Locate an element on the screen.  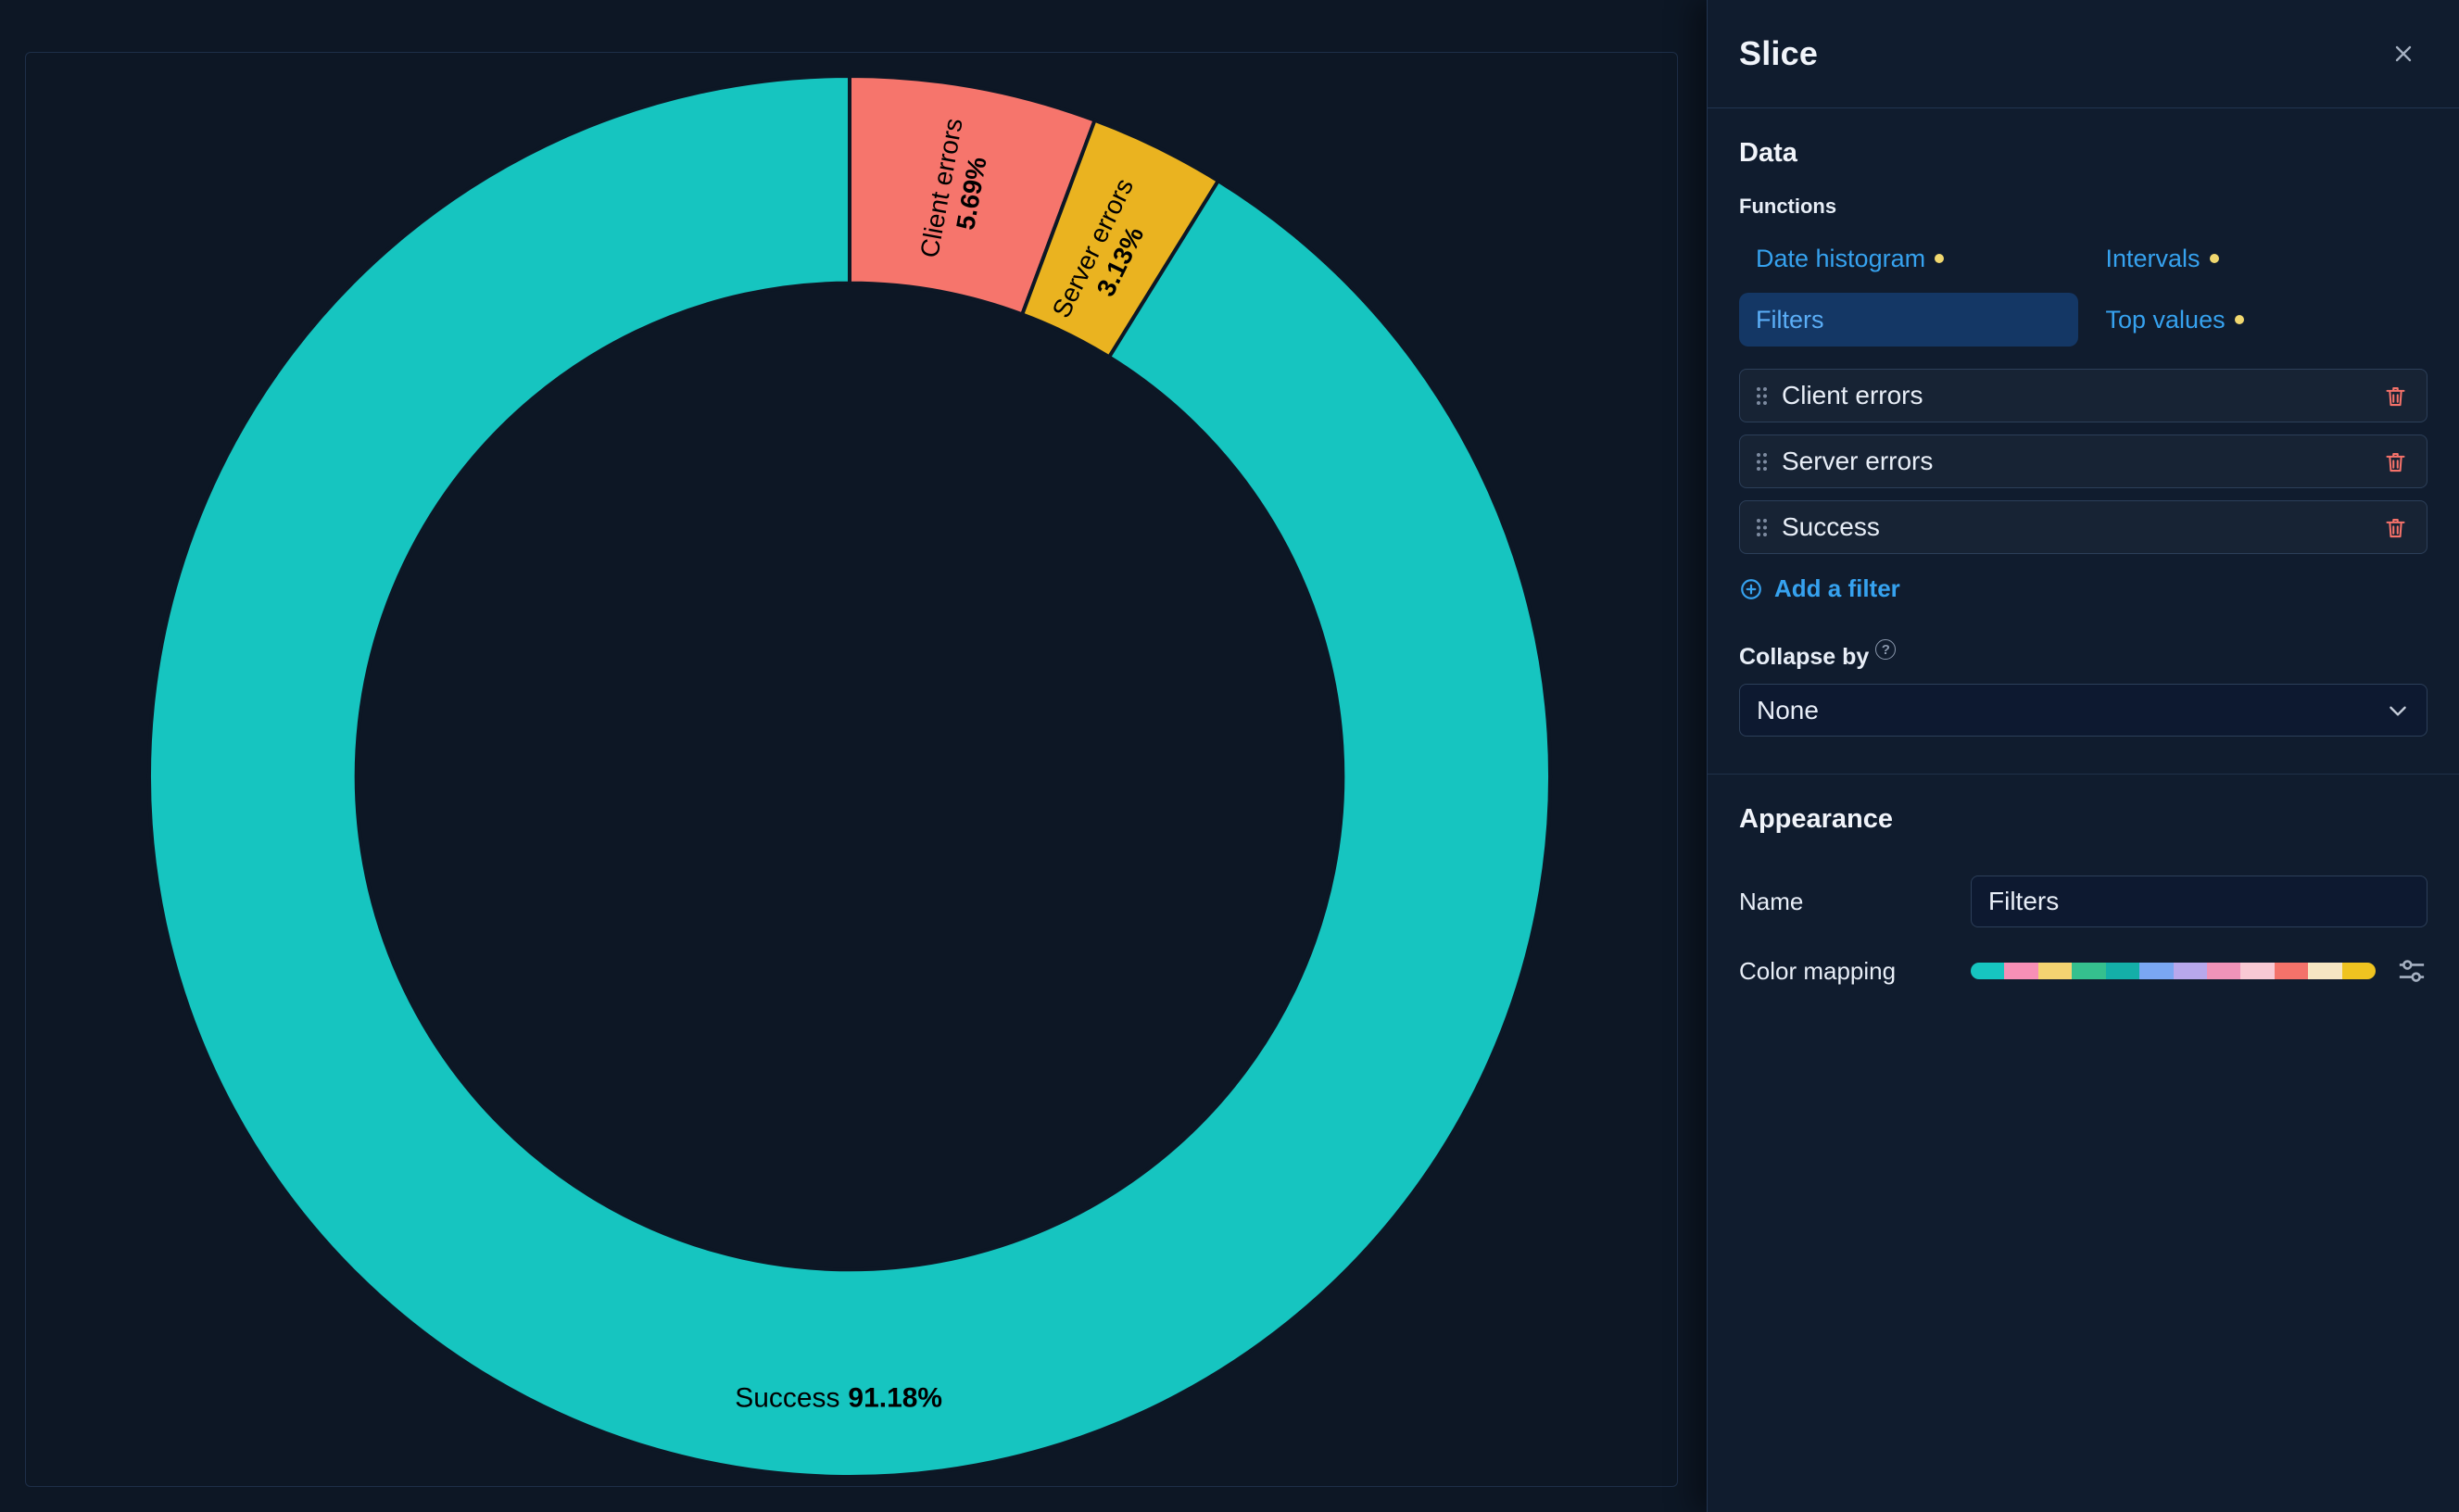
color-mapping-label: Color mapping is located at coordinates (1818, 970).